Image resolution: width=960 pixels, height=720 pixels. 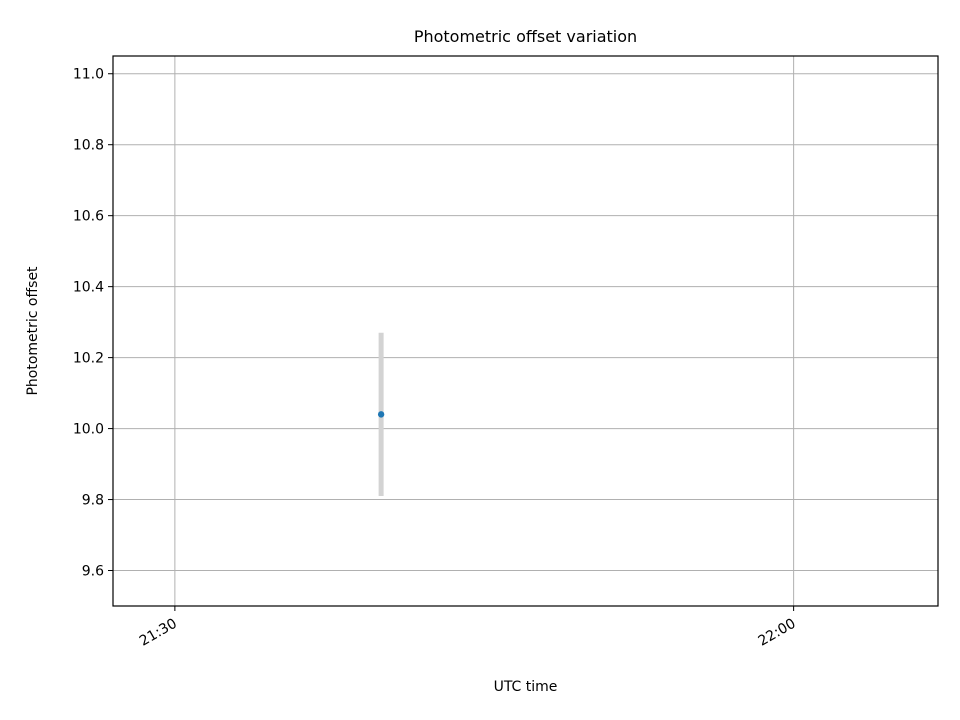 I want to click on error-bars, so click(x=381, y=414).